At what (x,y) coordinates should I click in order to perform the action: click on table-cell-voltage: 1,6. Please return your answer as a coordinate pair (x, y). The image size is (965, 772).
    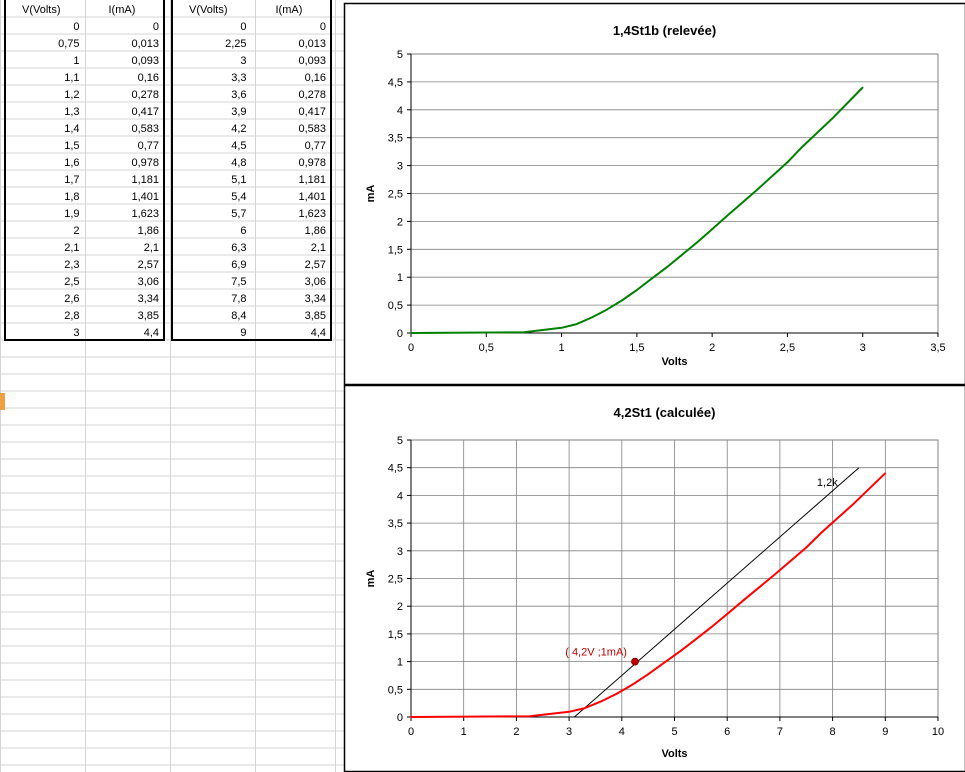
    Looking at the image, I should click on (71, 163).